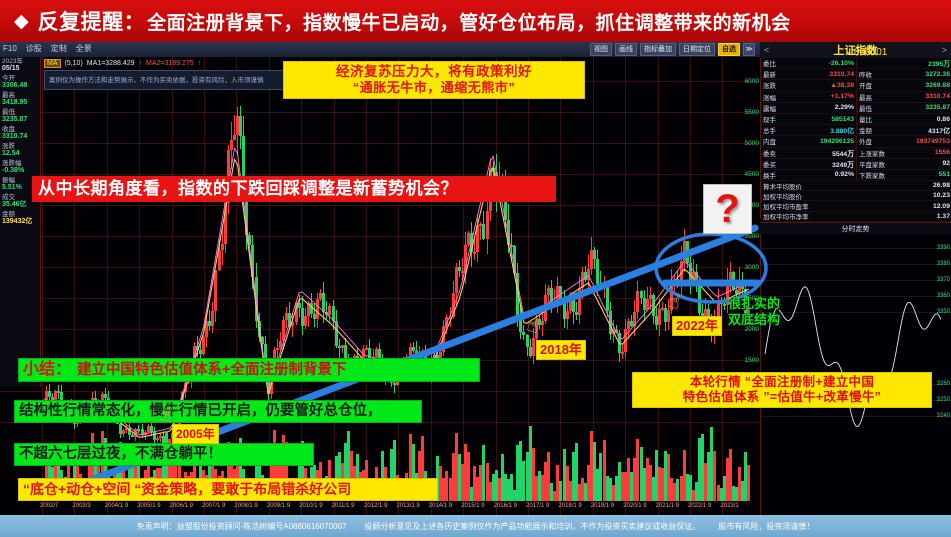  Describe the element at coordinates (943, 119) in the screenshot. I see `quote-value: 0.86` at that location.